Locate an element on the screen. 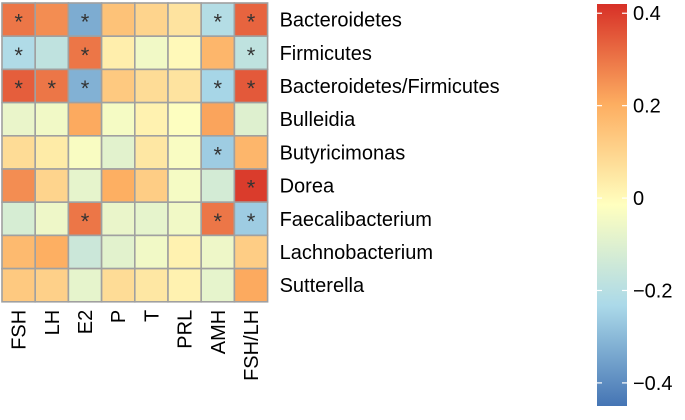 Image resolution: width=685 pixels, height=420 pixels. row-label: Dorea is located at coordinates (307, 187).